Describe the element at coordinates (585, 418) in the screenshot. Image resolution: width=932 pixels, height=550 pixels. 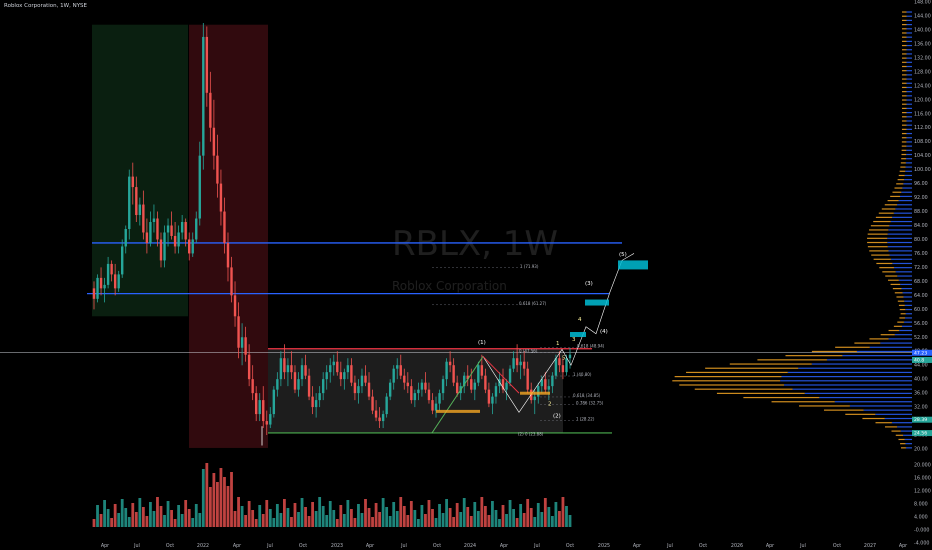
I see `fib-label: 1 (28.22)` at that location.